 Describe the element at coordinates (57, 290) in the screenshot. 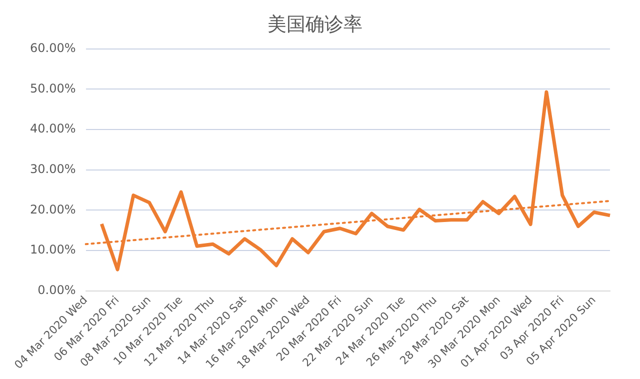

I see `y-tick-label: 0.00%` at that location.